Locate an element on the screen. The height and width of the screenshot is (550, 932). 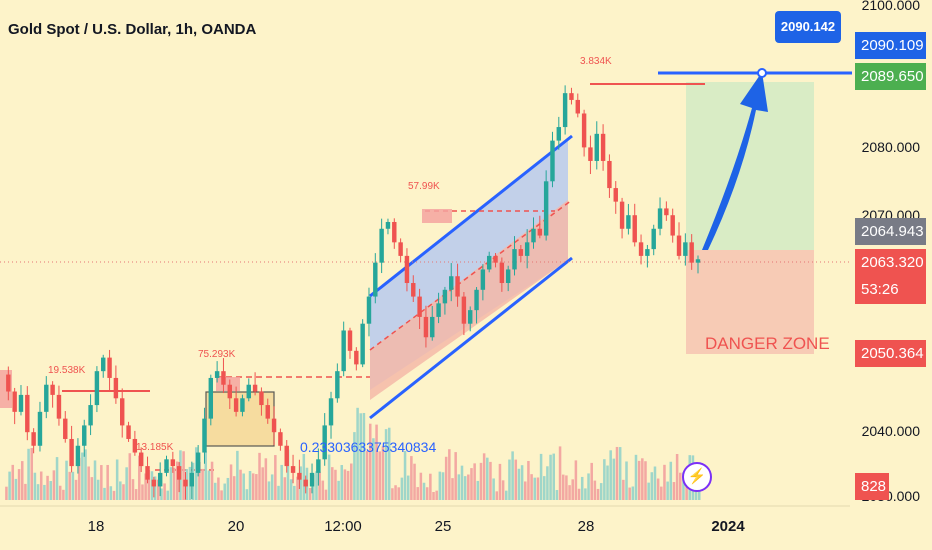
price-tag-take-profit: 2089.650 is located at coordinates (890, 76).